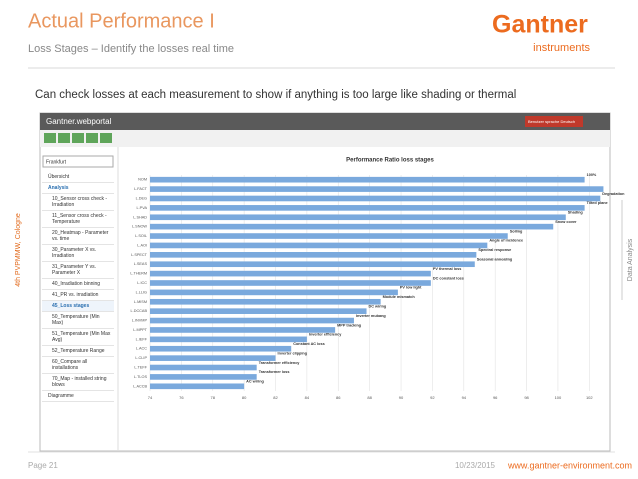 This screenshot has height=479, width=638. What do you see at coordinates (561, 48) in the screenshot?
I see `logo-sub: instruments` at bounding box center [561, 48].